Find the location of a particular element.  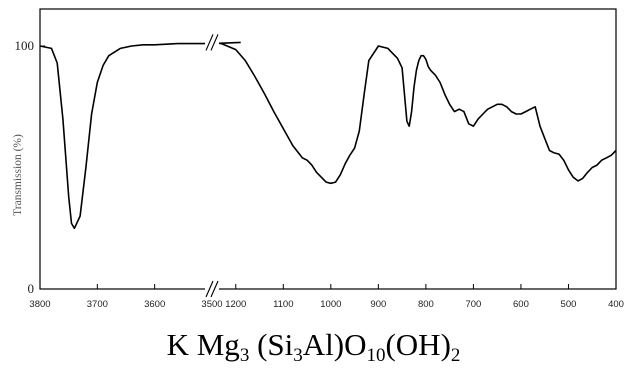

mineral-formula-caption: K Mg3 (Si3Al)O10(OH)2 is located at coordinates (313, 346).